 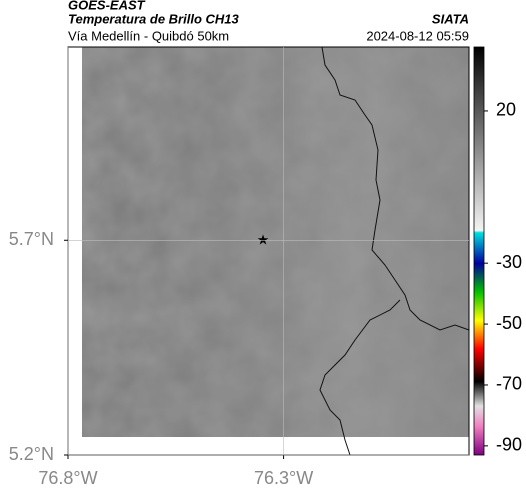 What do you see at coordinates (450, 18) in the screenshot?
I see `source: SIATA` at bounding box center [450, 18].